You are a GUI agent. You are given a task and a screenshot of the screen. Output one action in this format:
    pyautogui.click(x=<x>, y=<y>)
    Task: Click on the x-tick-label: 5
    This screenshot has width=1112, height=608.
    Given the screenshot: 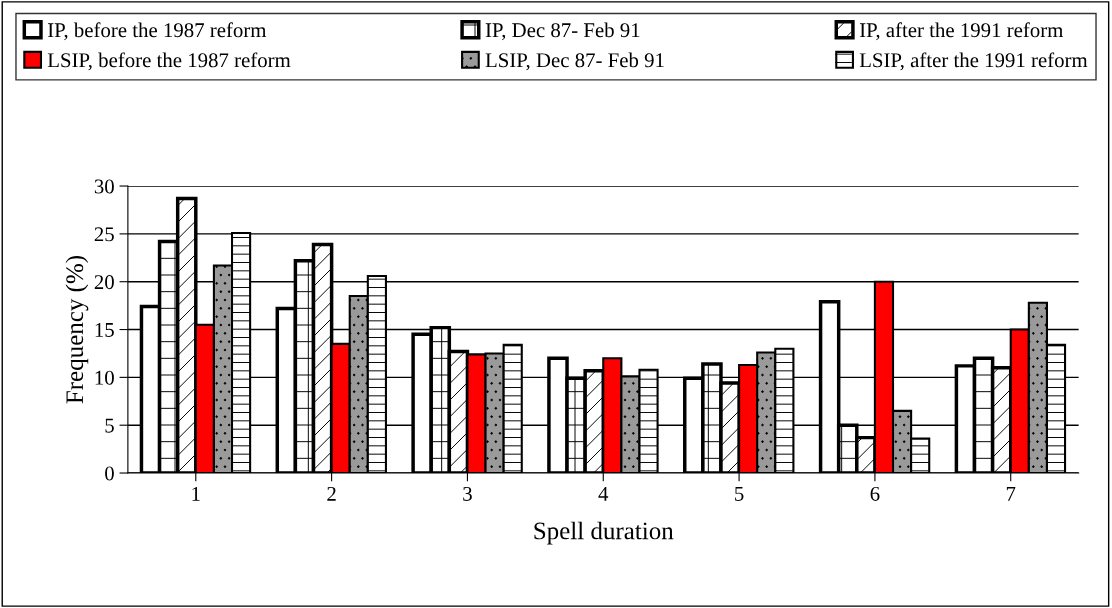 What is the action you would take?
    pyautogui.click(x=739, y=494)
    